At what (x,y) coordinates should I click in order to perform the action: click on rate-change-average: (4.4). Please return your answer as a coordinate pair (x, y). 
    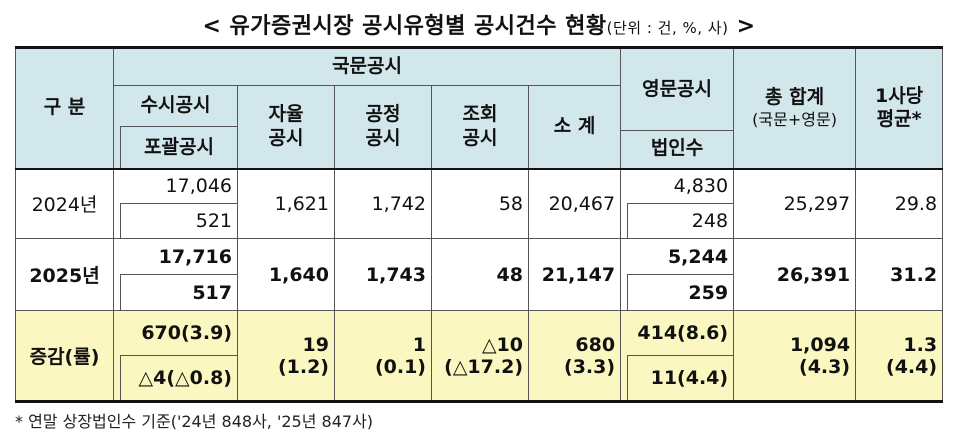
    Looking at the image, I should click on (912, 366).